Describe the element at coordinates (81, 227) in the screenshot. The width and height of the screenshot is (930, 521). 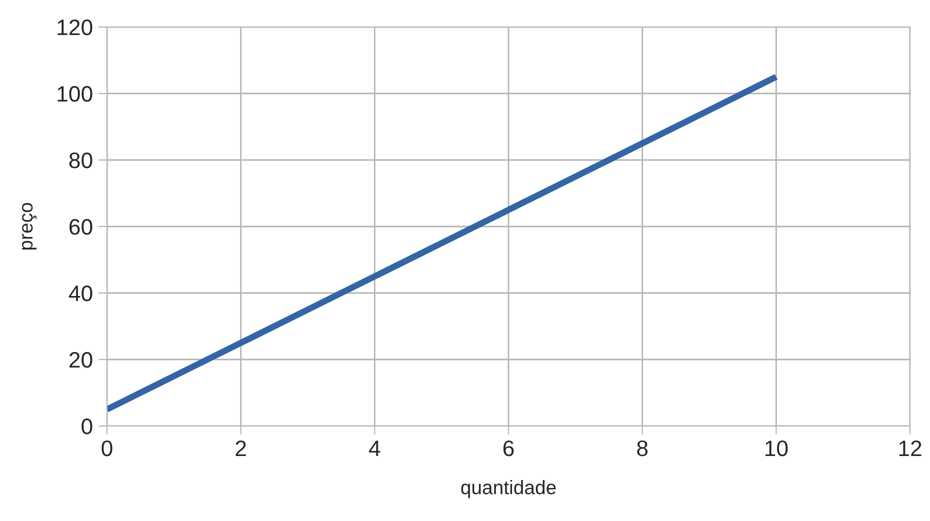
I see `y-tick-label: 60` at that location.